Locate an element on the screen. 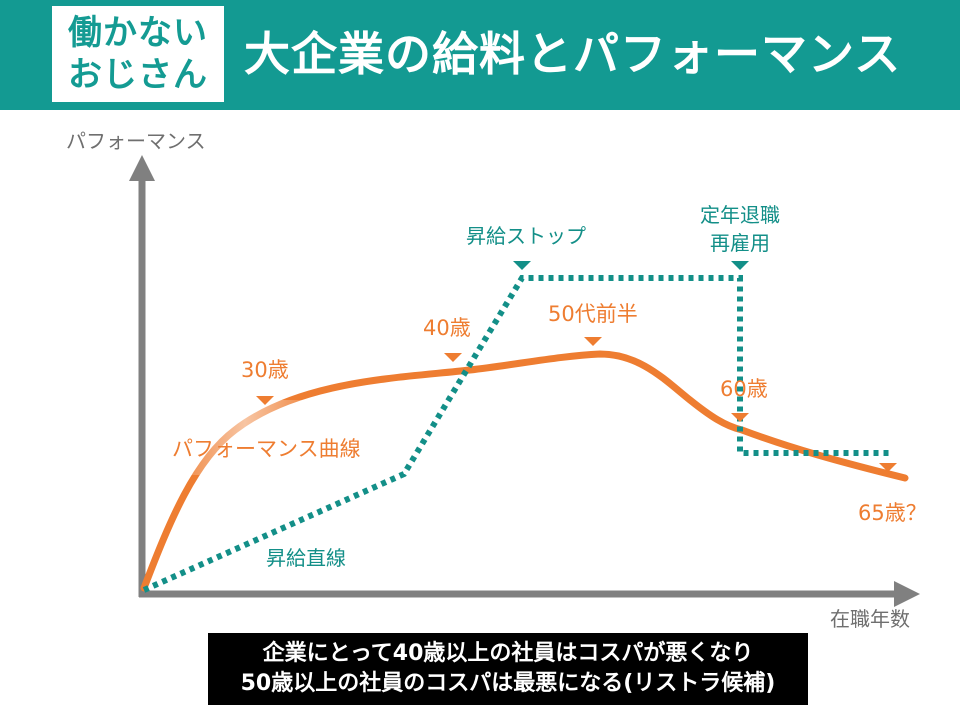 The width and height of the screenshot is (960, 720). milestone-60: 60歳 is located at coordinates (744, 389).